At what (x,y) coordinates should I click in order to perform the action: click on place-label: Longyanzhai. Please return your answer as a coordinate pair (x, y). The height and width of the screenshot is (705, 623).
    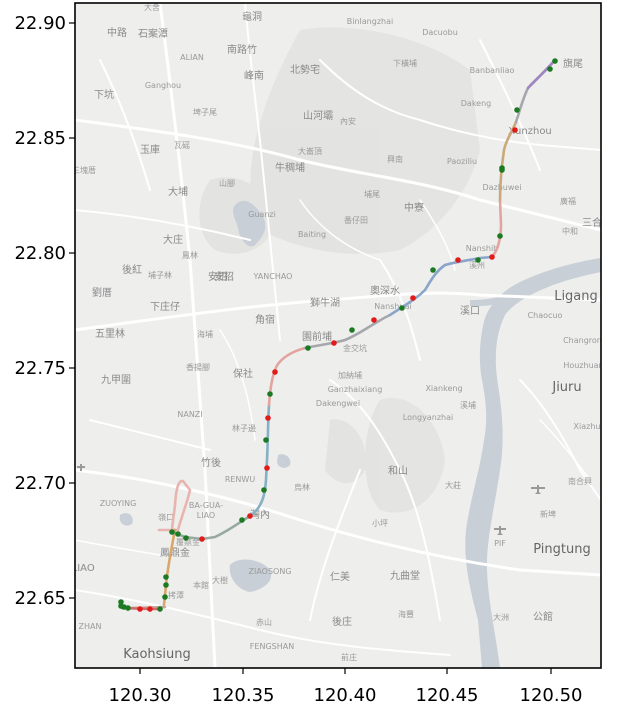
    Looking at the image, I should click on (428, 417).